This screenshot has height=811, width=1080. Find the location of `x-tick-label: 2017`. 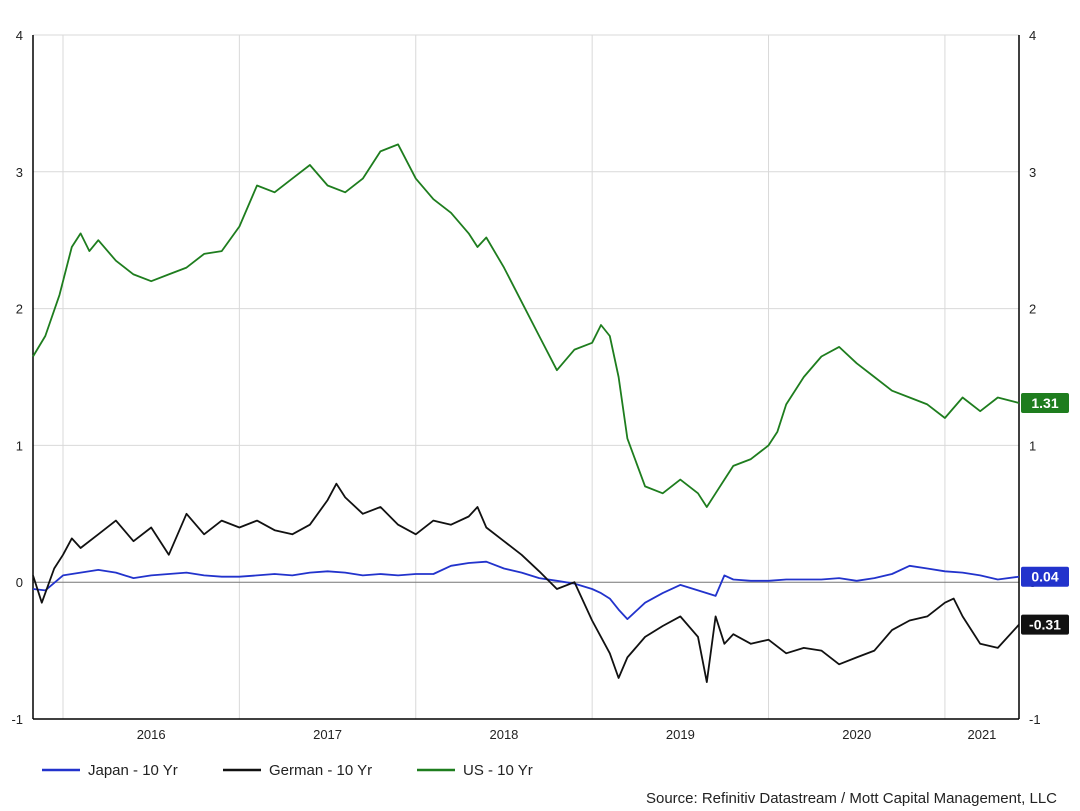

x-tick-label: 2017 is located at coordinates (327, 734).